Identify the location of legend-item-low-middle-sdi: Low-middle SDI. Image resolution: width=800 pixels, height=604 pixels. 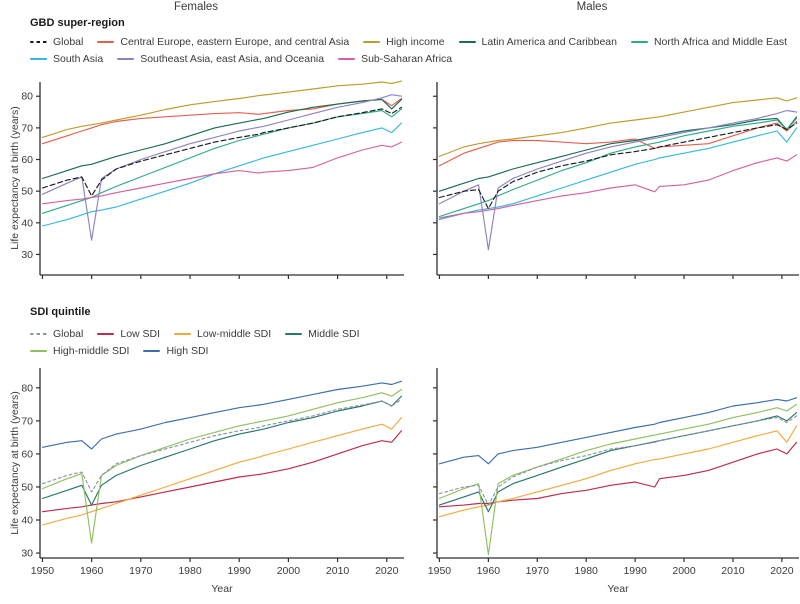
(222, 334).